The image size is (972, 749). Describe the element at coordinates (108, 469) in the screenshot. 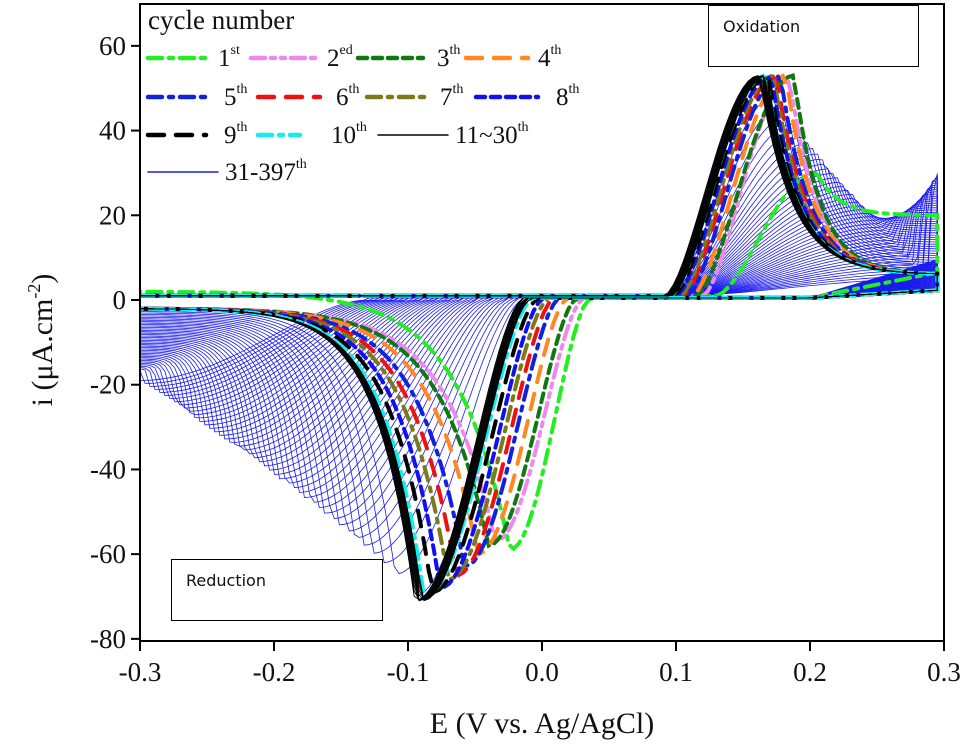

I see `y-tick-label: -40` at that location.